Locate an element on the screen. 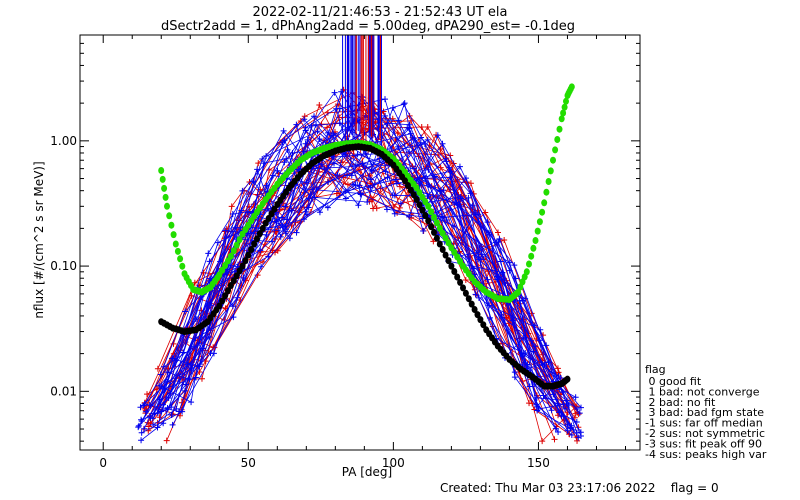 Image resolution: width=800 pixels, height=500 pixels. y-axis-label: nflux [#/(cm^2 s sr MeV)] is located at coordinates (39, 239).